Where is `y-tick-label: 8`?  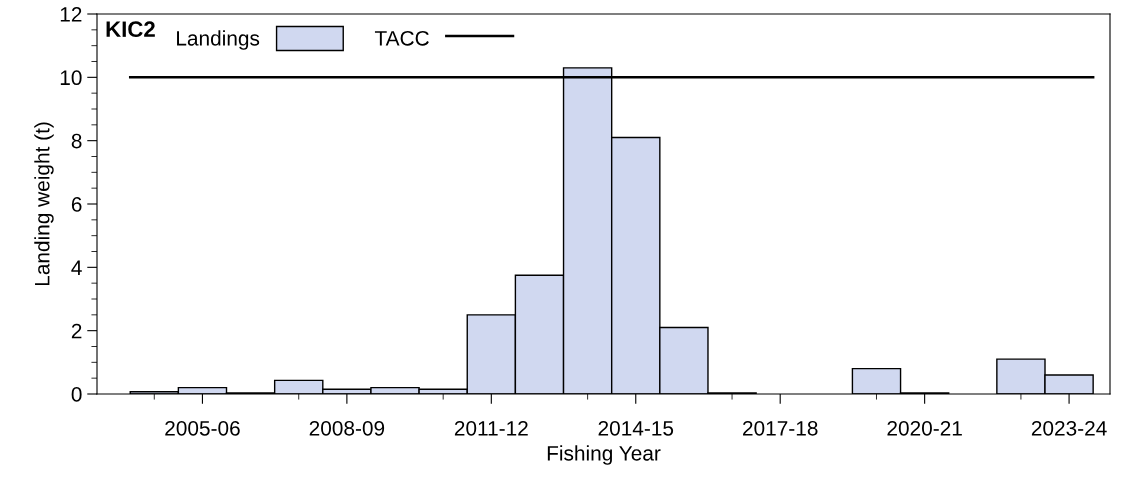 y-tick-label: 8 is located at coordinates (76, 141).